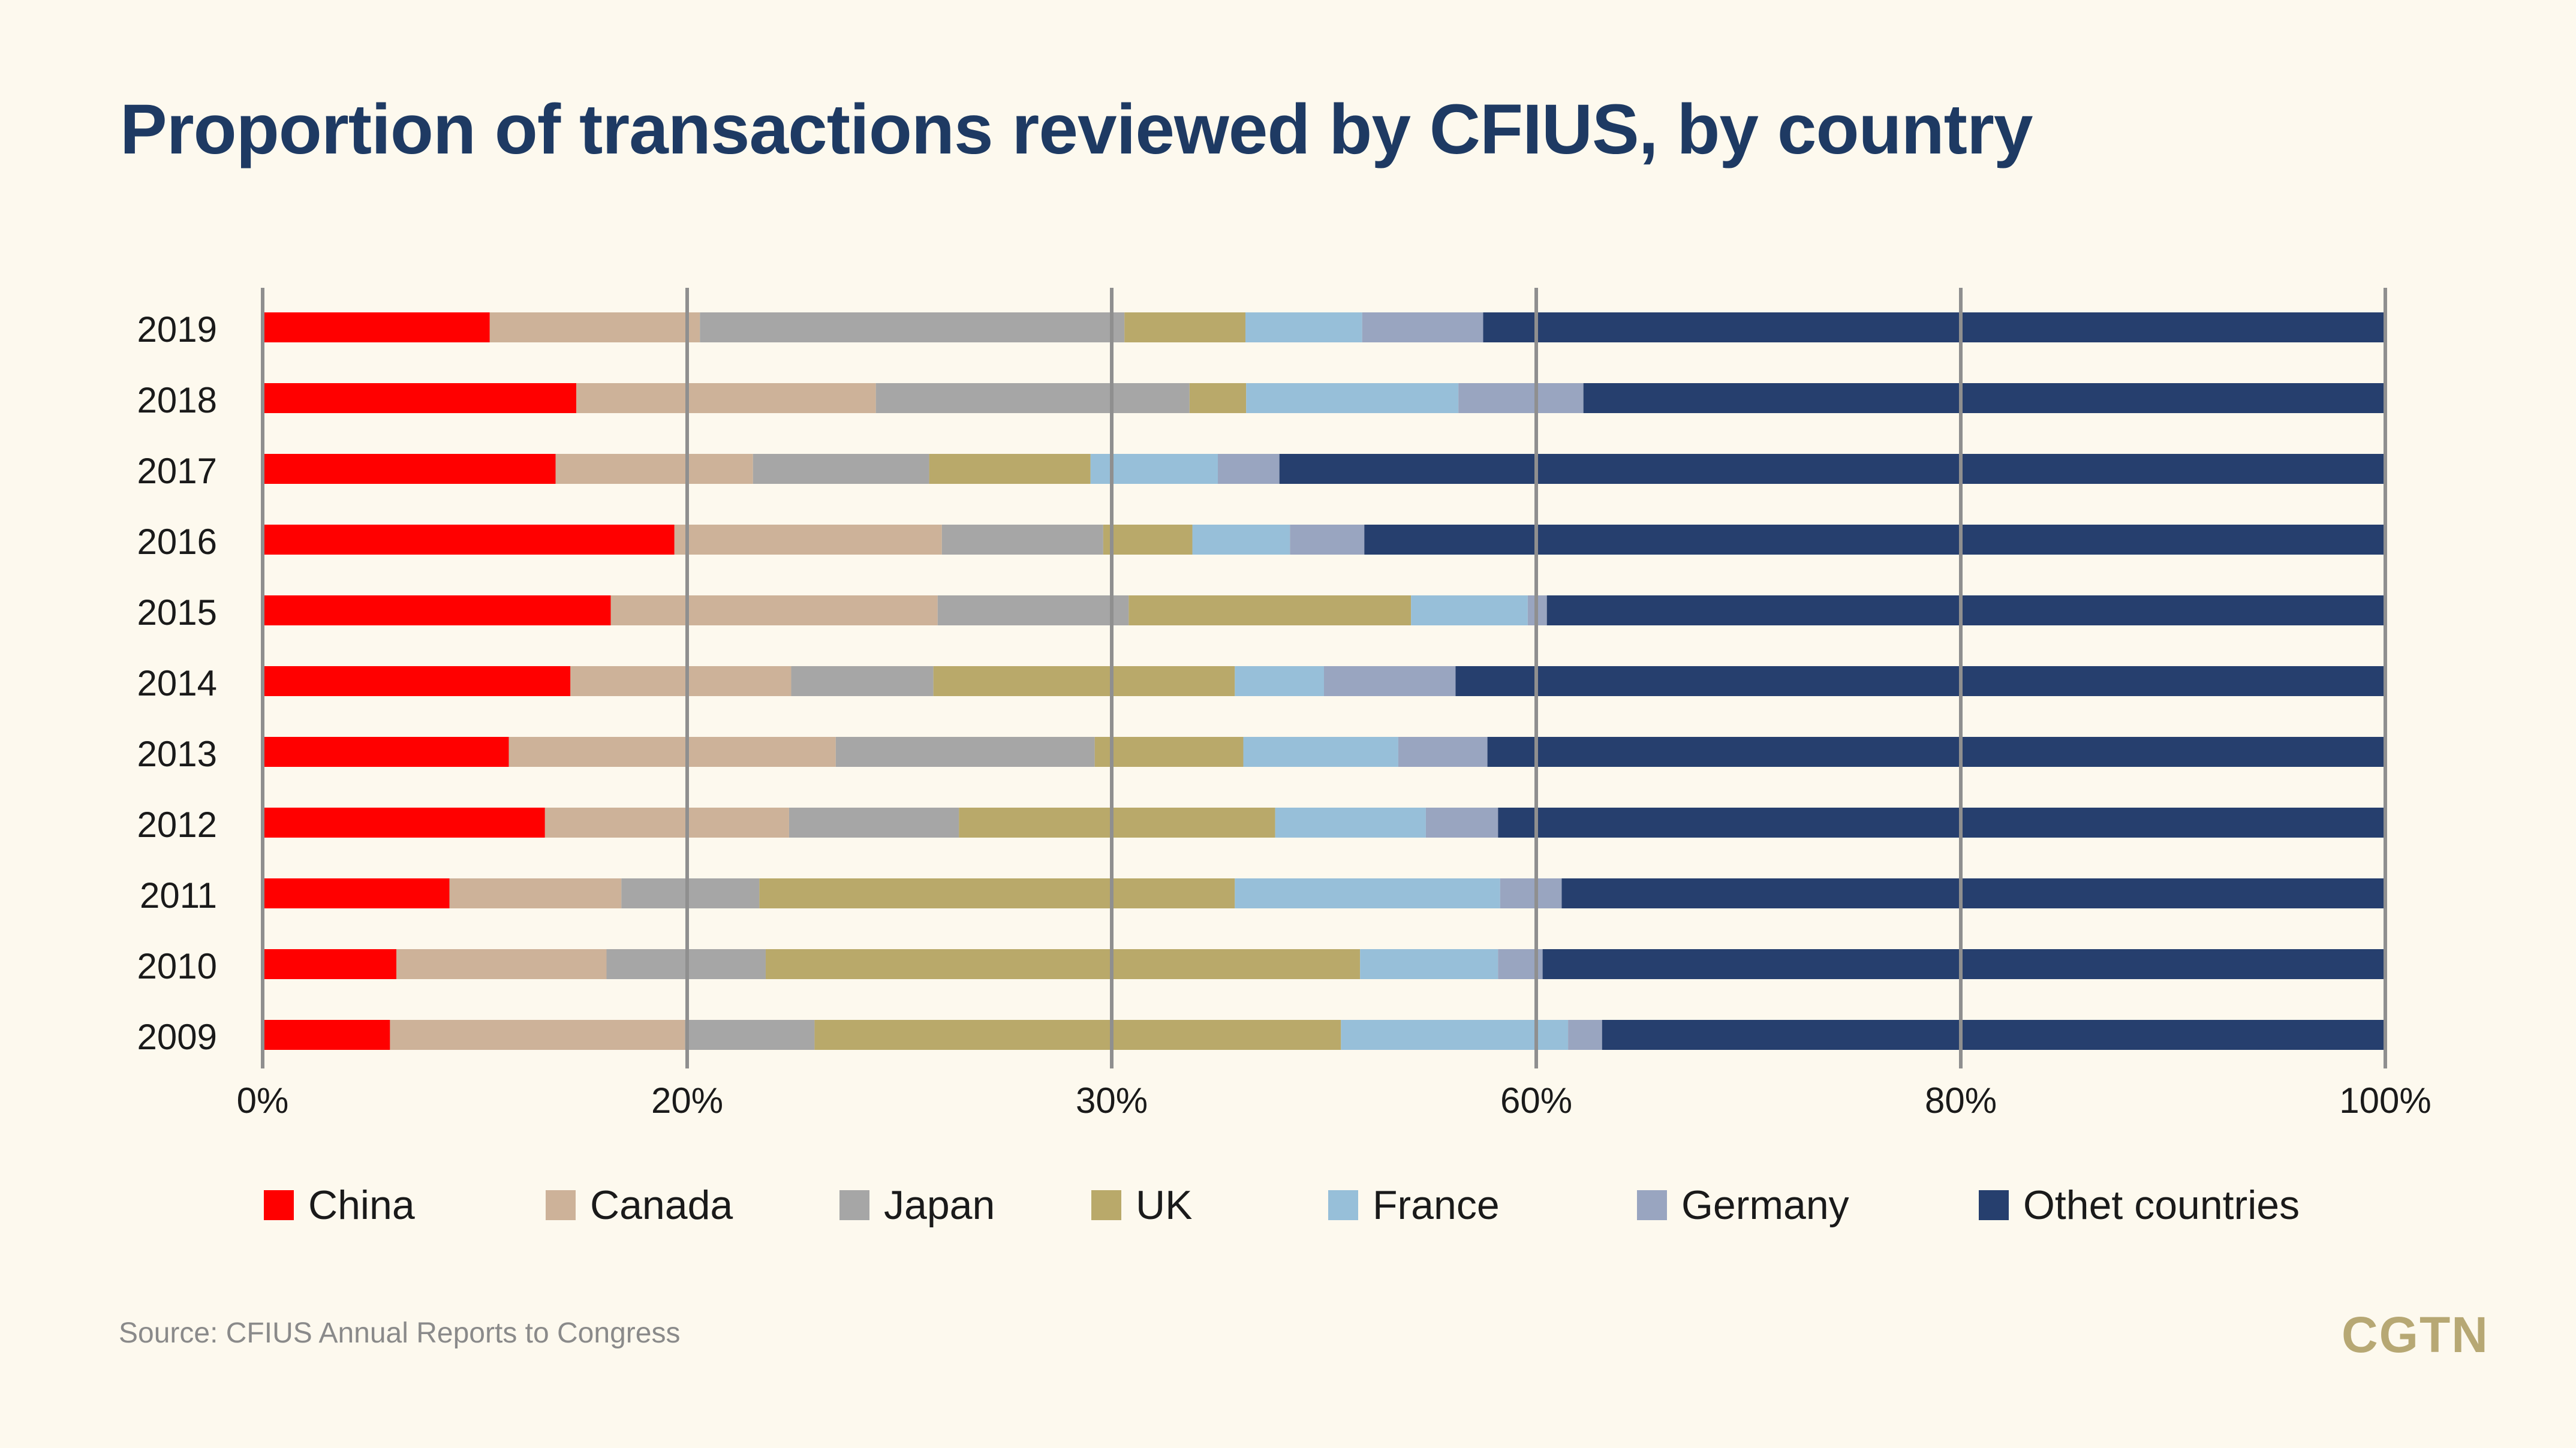 This screenshot has width=2576, height=1448. Describe the element at coordinates (808, 540) in the screenshot. I see `bar-segment-canada-2016` at that location.